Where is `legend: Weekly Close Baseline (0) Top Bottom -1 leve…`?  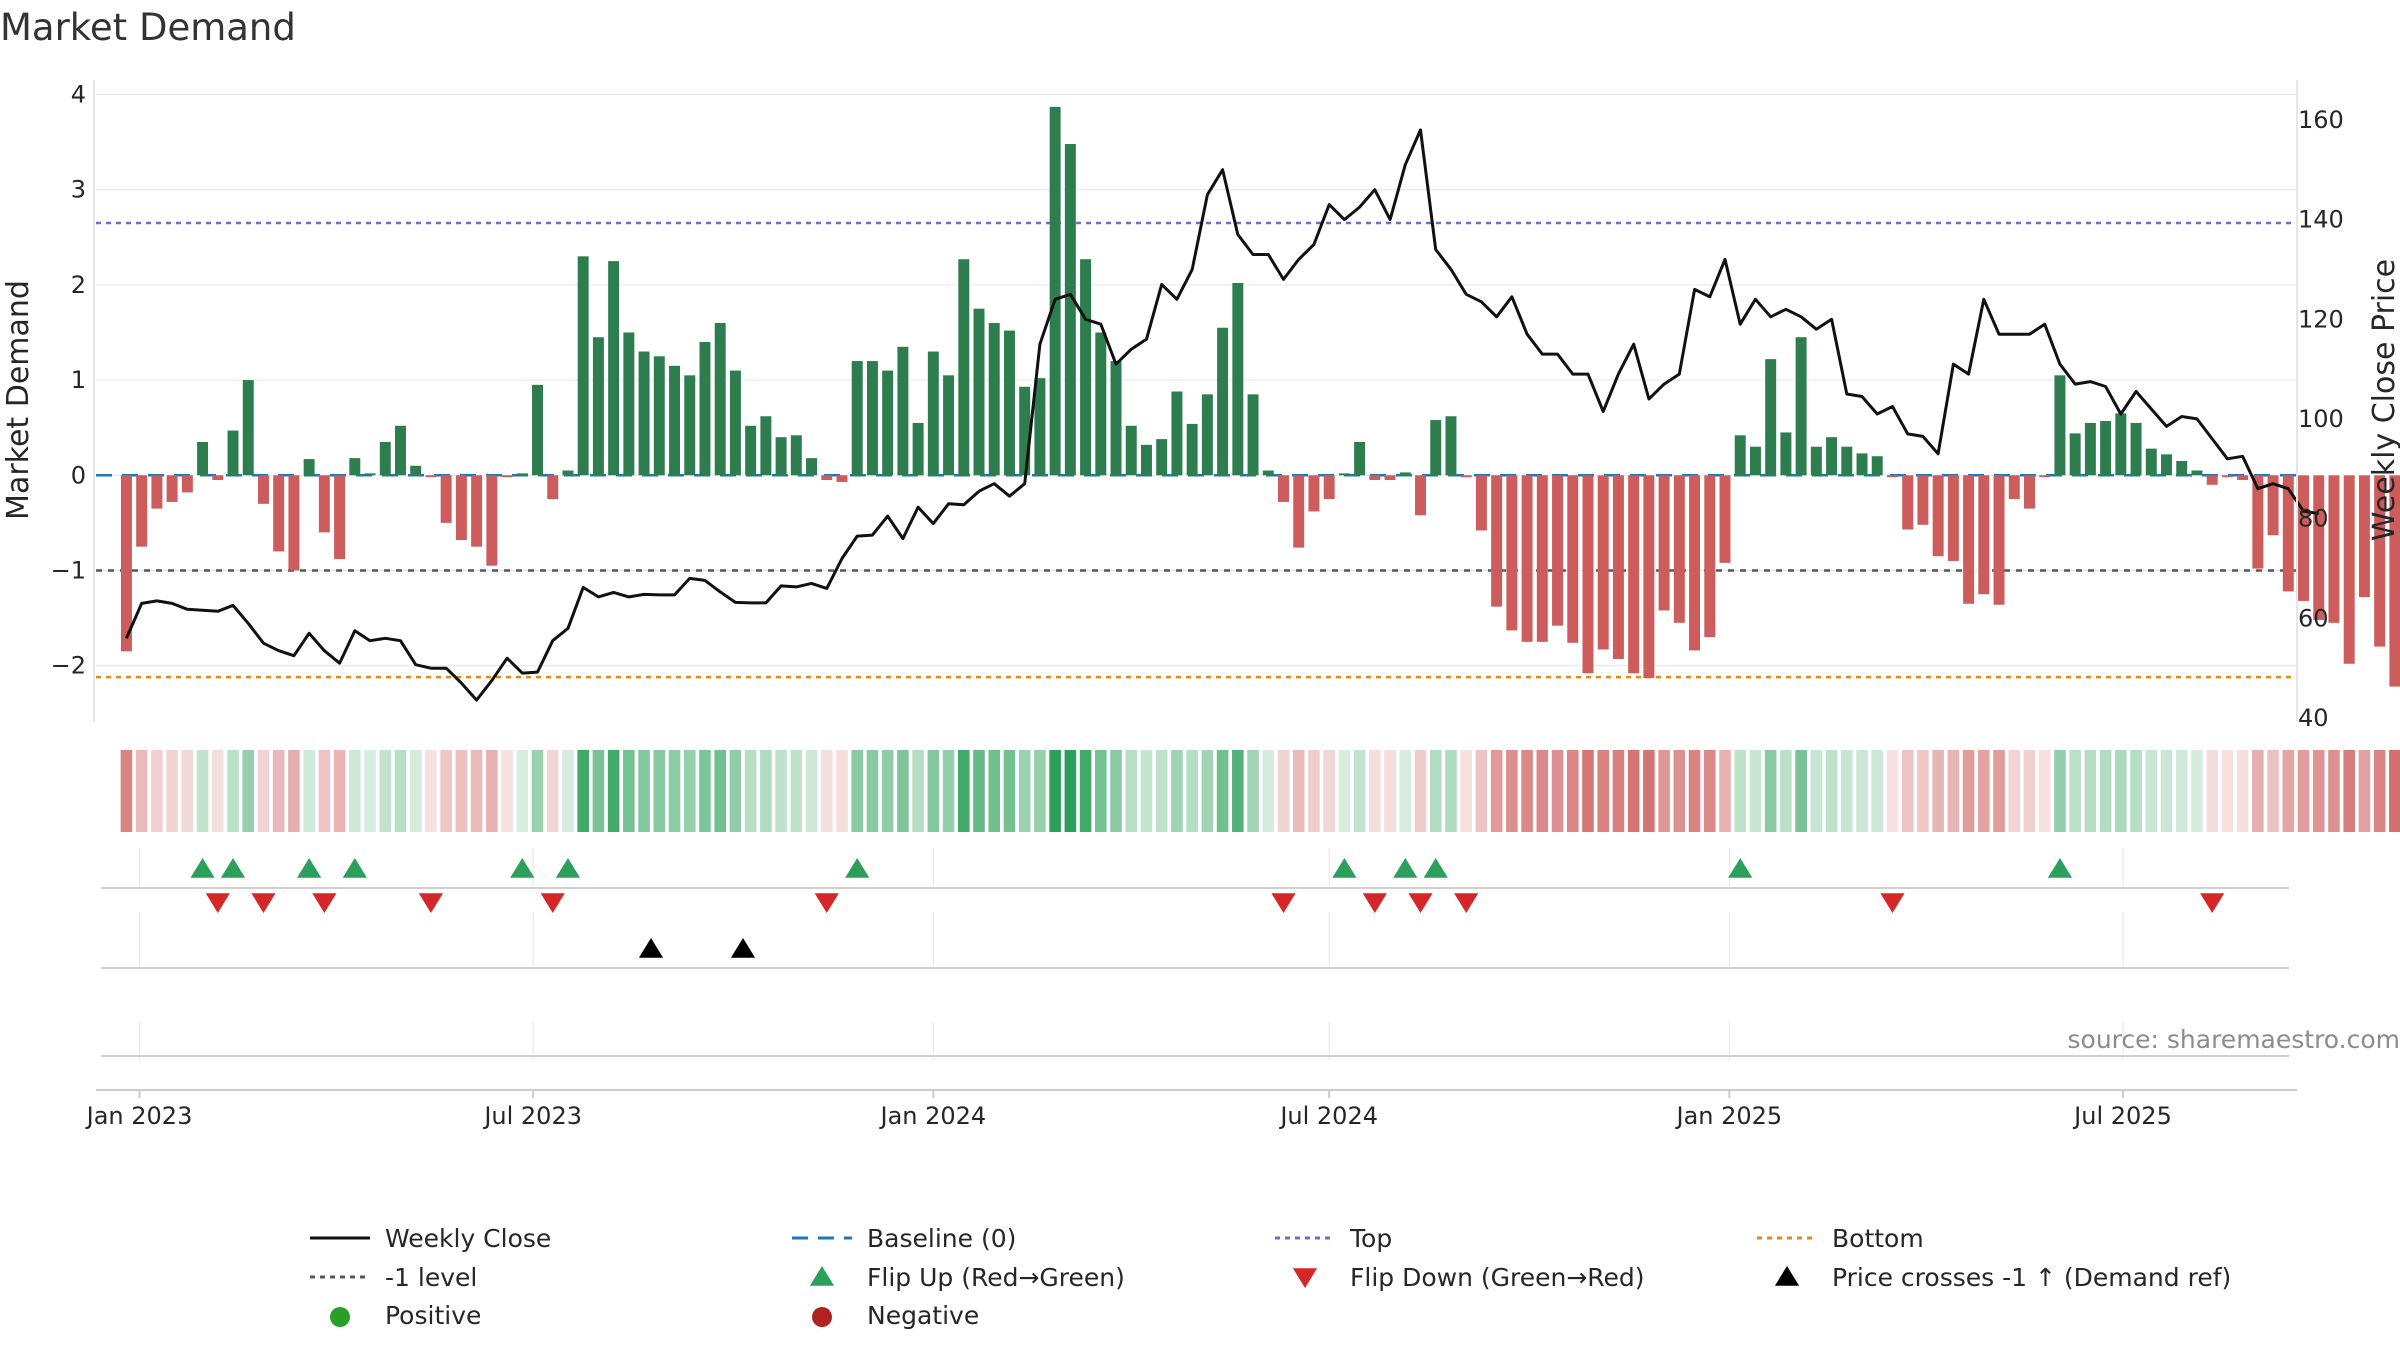 legend: Weekly Close Baseline (0) Top Bottom -1 leve… is located at coordinates (1270, 1277).